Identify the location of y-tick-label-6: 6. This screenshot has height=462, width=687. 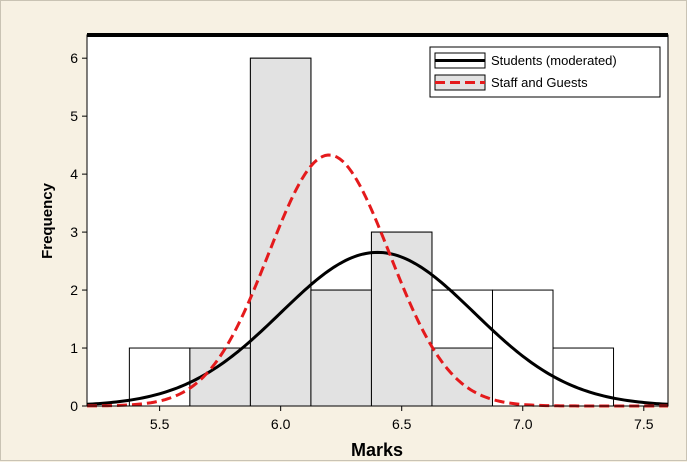
(74, 58).